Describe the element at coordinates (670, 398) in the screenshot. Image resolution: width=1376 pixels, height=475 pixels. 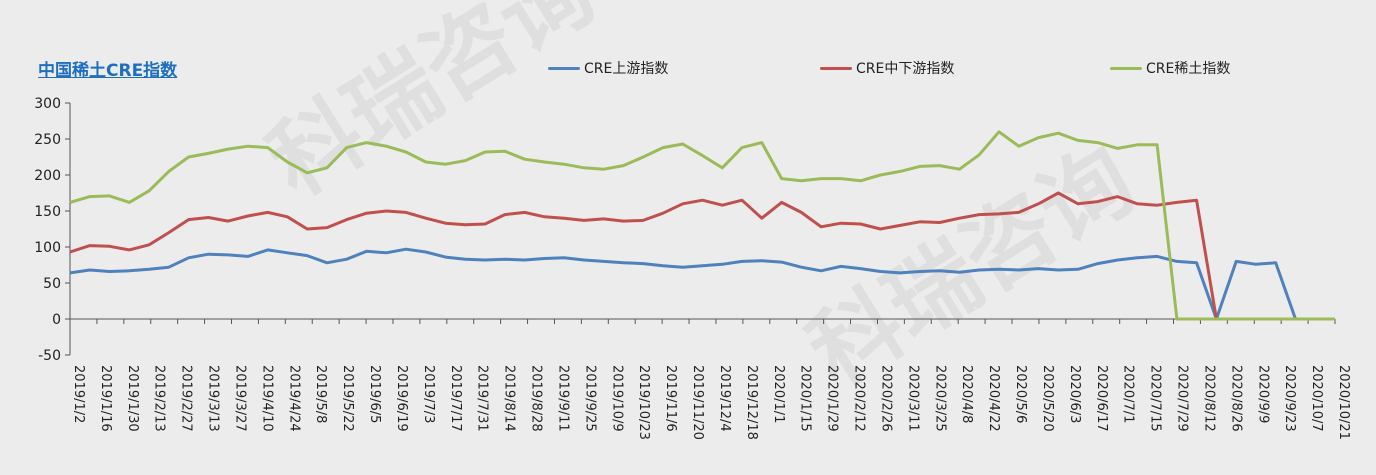
I see `x-tick-label: 2019/11/6` at that location.